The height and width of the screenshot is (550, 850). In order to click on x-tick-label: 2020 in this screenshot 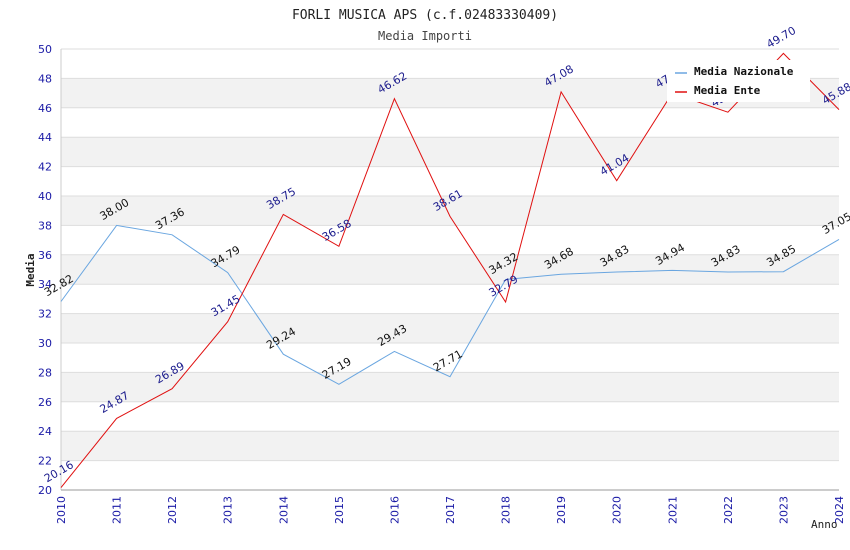, I will do `click(617, 510)`.